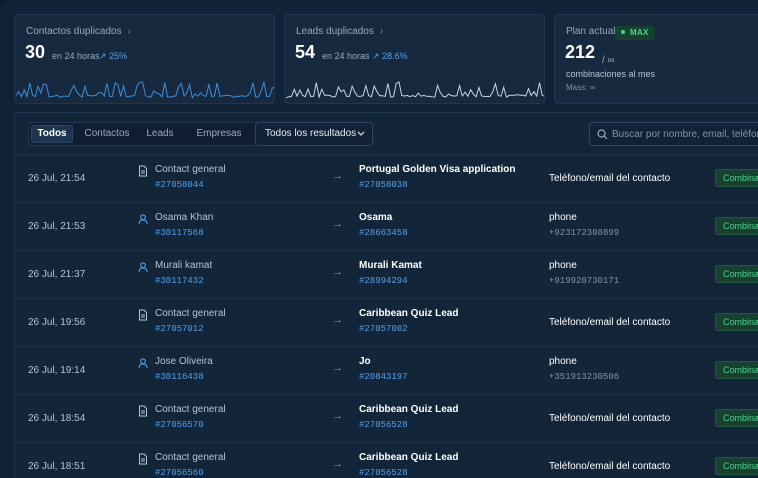  I want to click on match-field-value: +923172308899, so click(584, 233).